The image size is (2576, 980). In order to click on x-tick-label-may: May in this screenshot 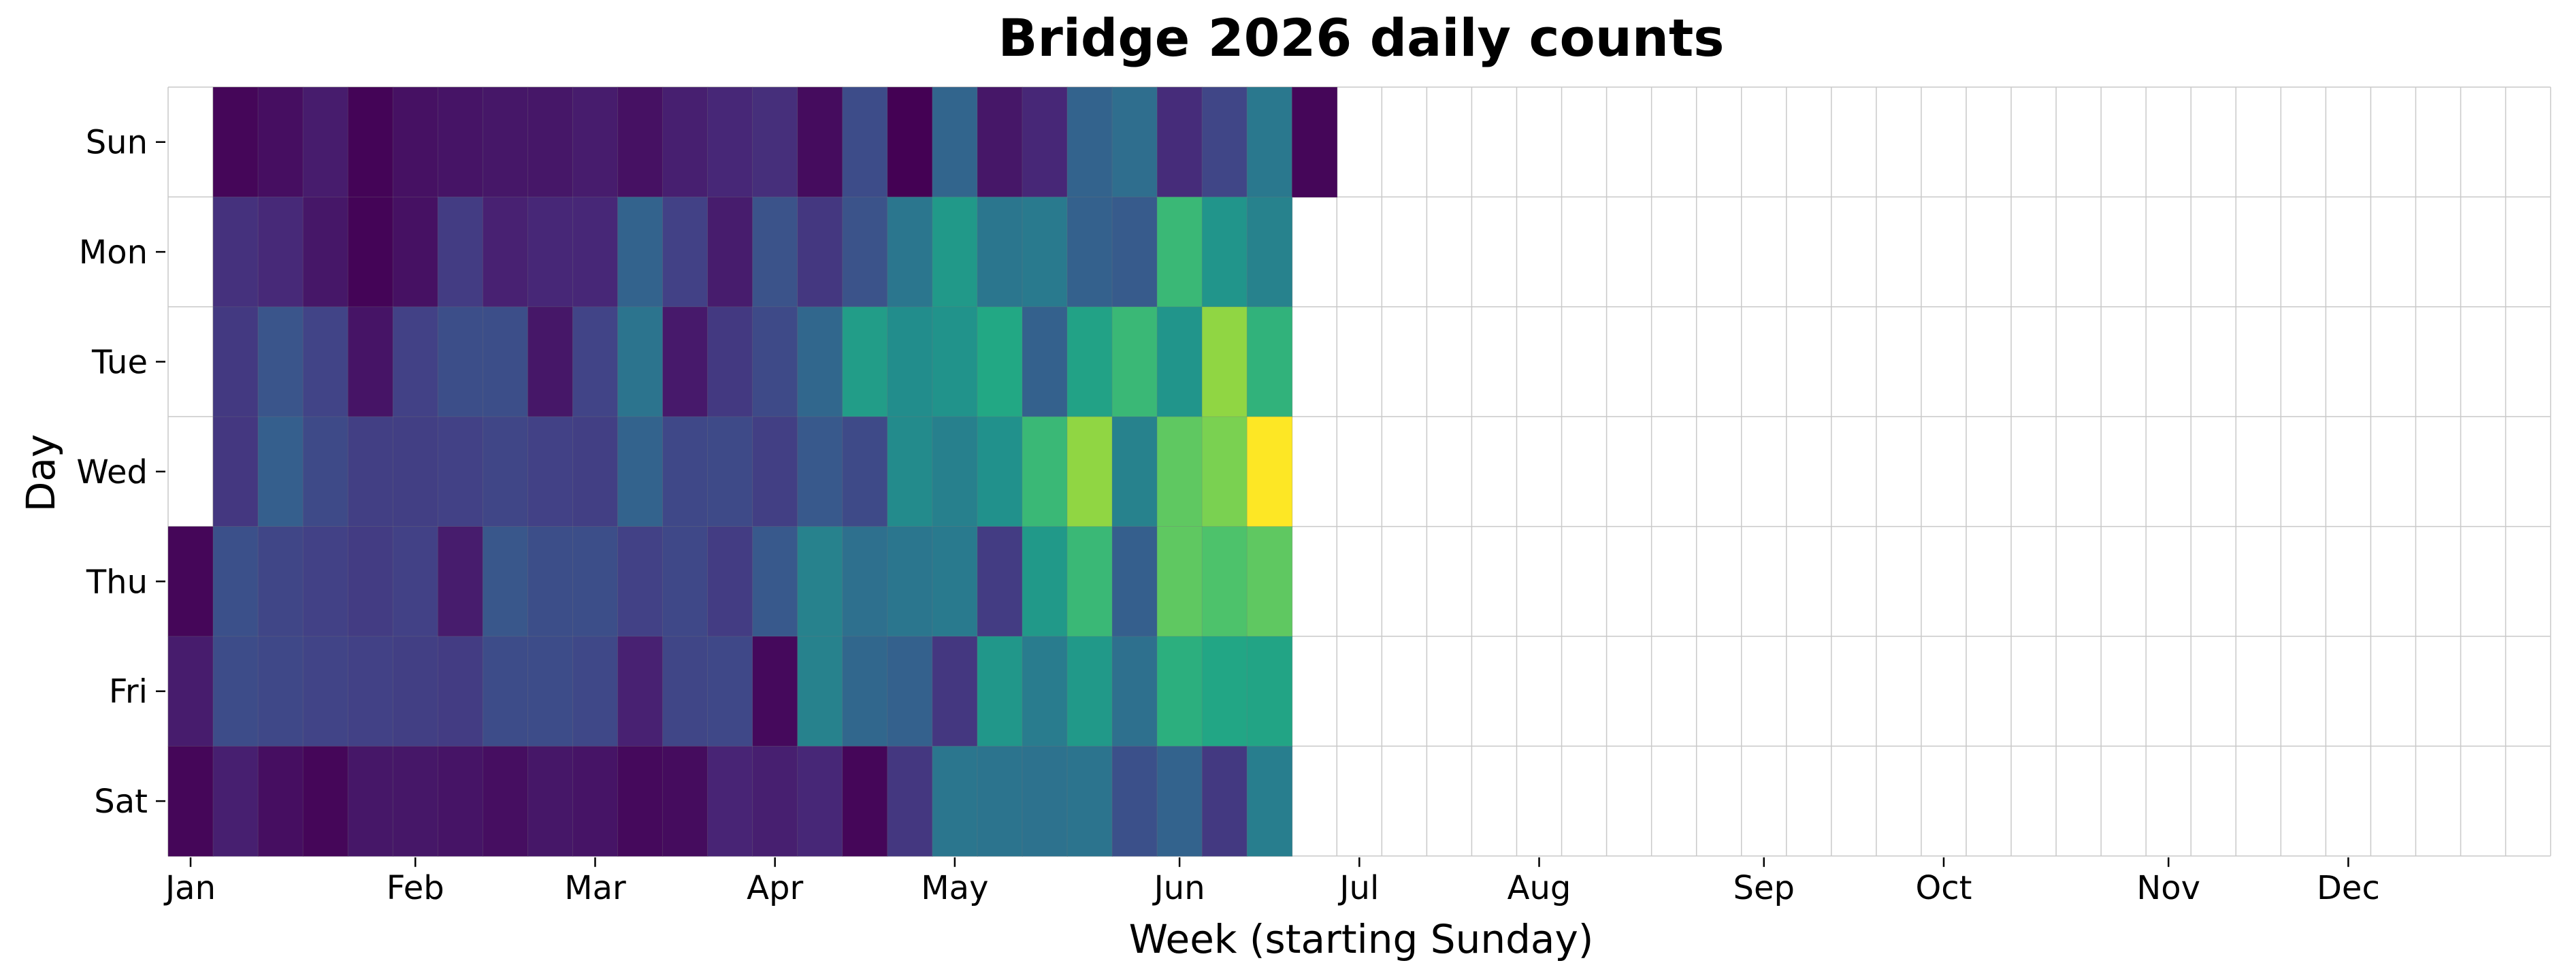, I will do `click(954, 888)`.